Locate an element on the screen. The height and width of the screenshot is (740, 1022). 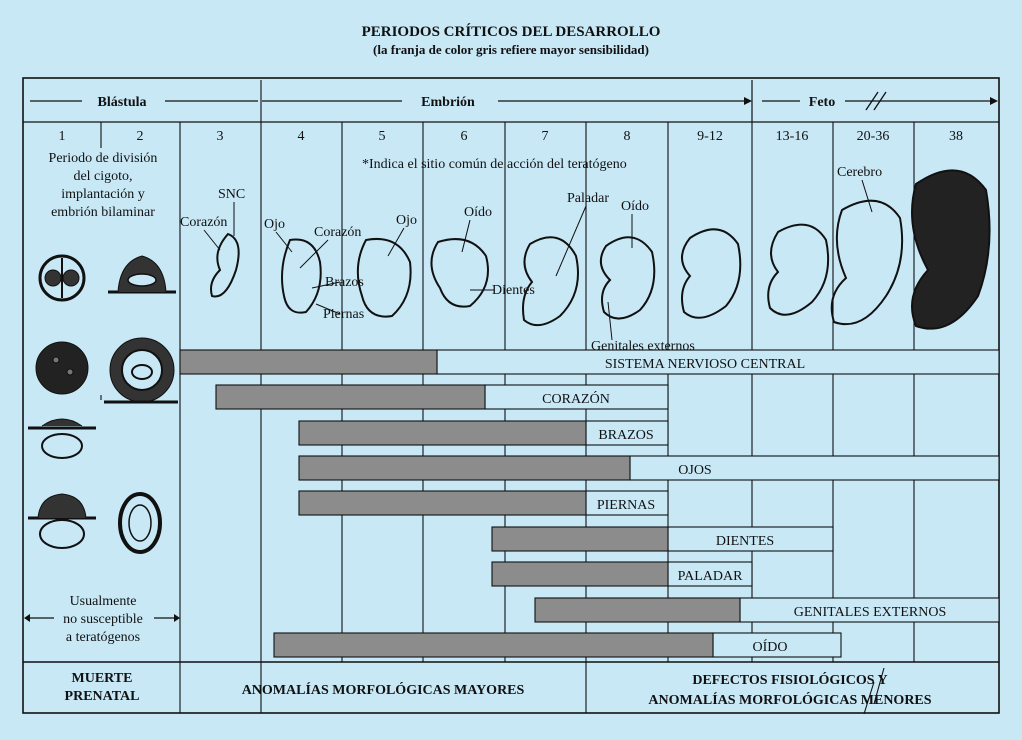
organ-bar: PALADAR is located at coordinates (622, 574).